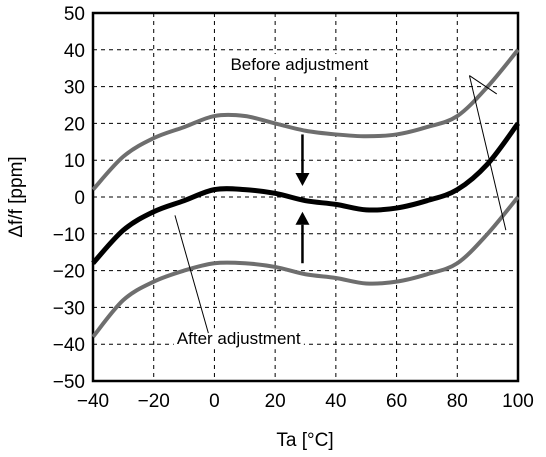 The image size is (546, 457). Describe the element at coordinates (69, 235) in the screenshot. I see `y-tick-label: −10` at that location.